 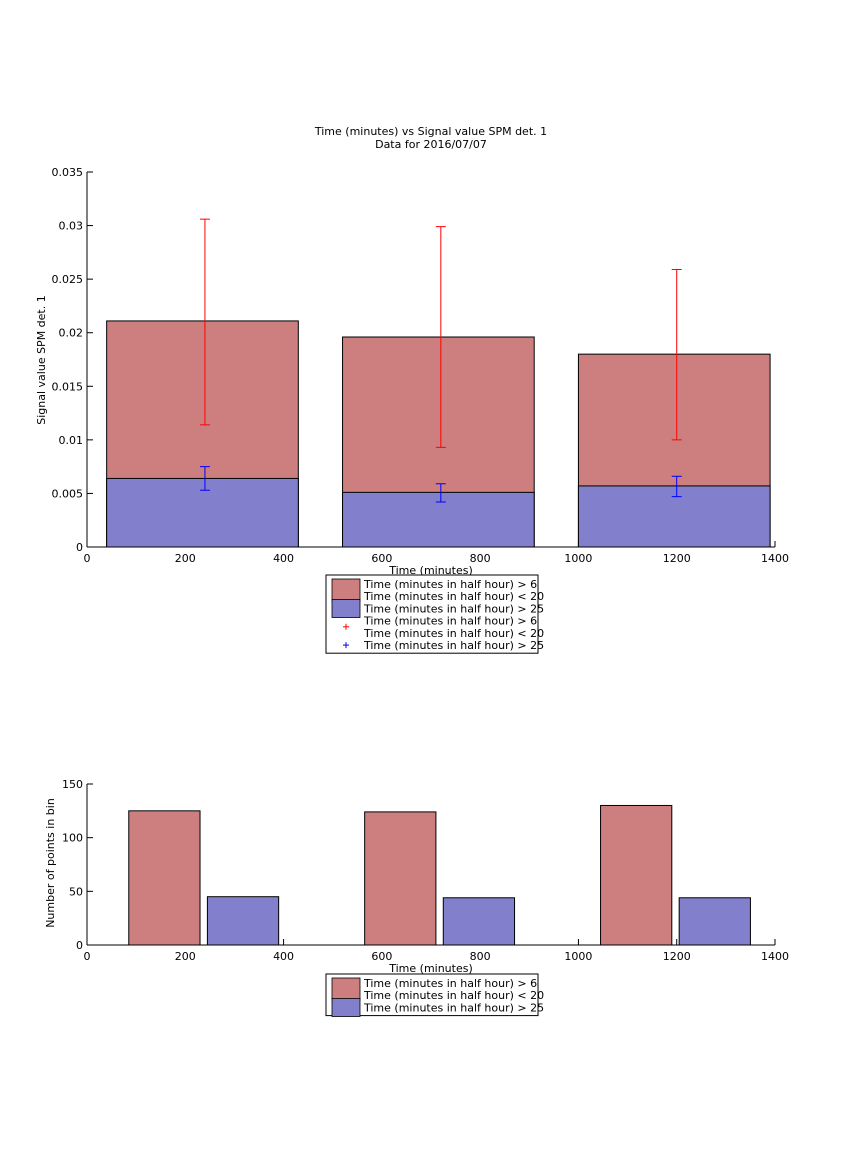 I want to click on y-tick-label: 100, so click(x=72, y=838).